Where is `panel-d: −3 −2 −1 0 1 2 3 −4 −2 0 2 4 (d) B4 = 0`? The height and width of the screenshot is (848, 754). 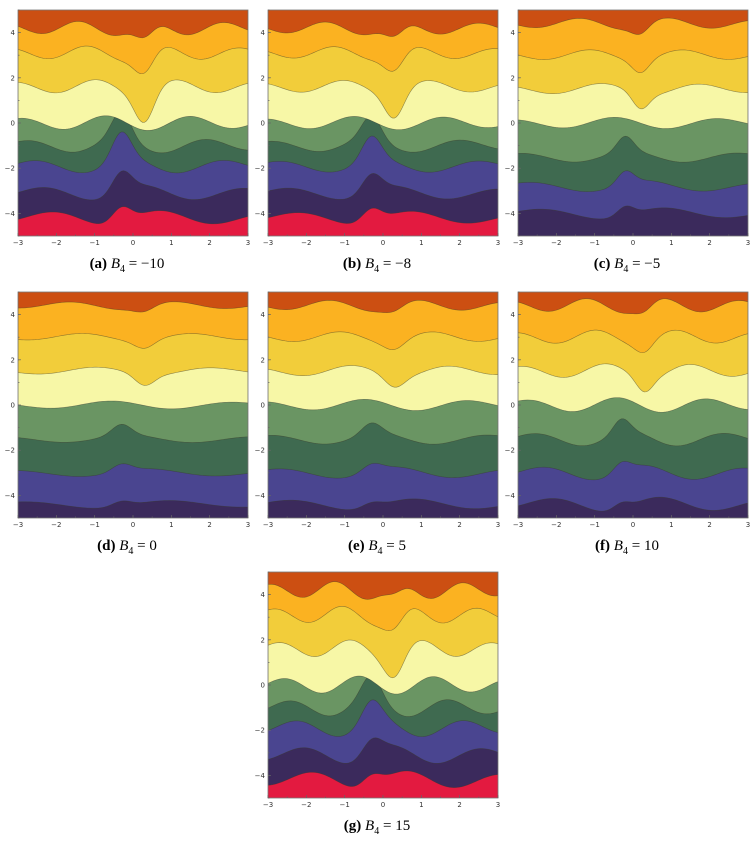 panel-d: −3 −2 −1 0 1 2 3 −4 −2 0 2 4 (d) B4 = 0 is located at coordinates (127, 424).